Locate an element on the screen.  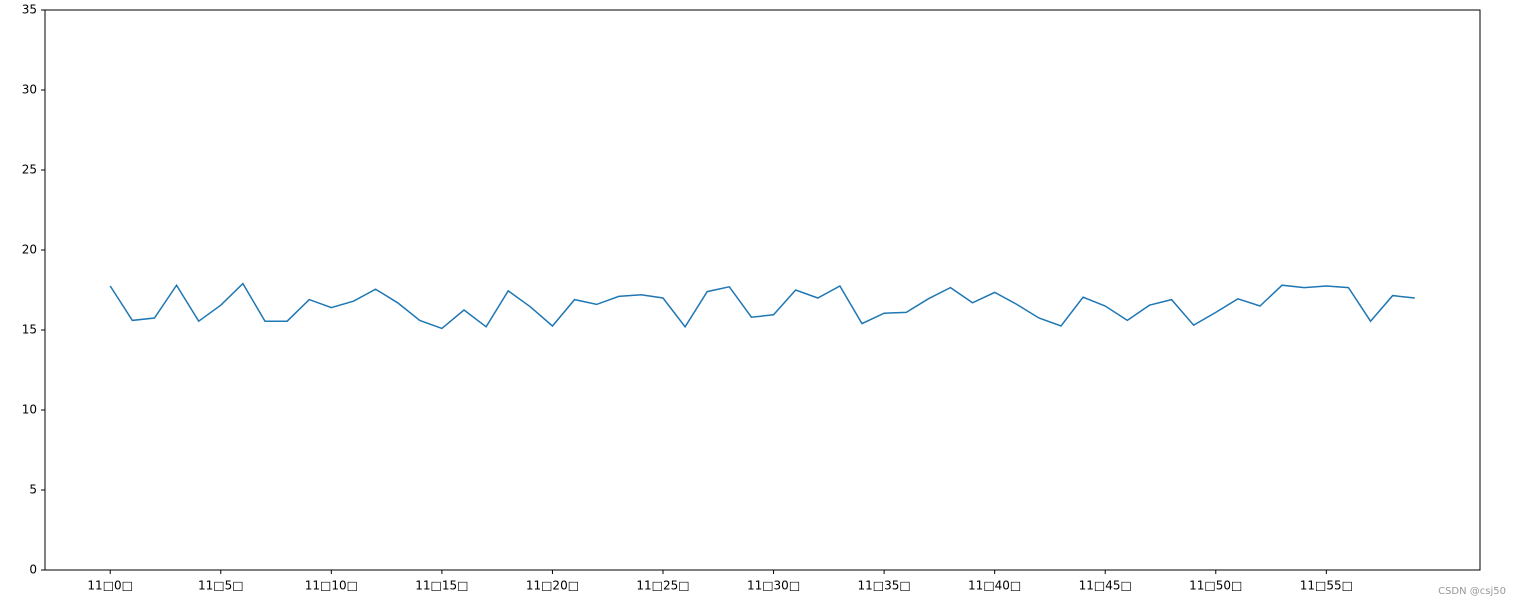
x-tick-label: 11□25□ is located at coordinates (662, 586).